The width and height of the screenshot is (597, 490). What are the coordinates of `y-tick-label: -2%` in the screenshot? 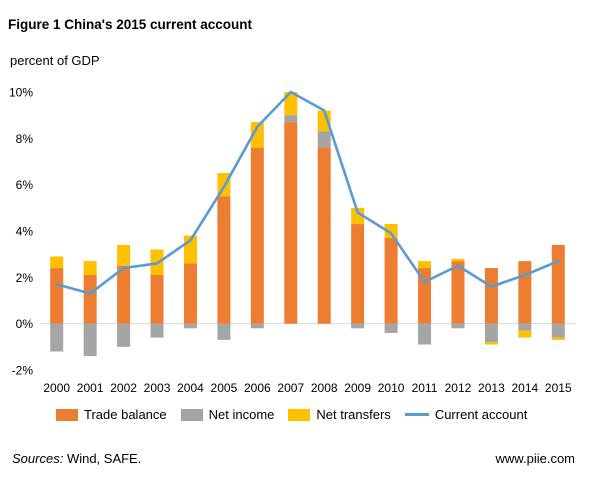 It's located at (23, 371).